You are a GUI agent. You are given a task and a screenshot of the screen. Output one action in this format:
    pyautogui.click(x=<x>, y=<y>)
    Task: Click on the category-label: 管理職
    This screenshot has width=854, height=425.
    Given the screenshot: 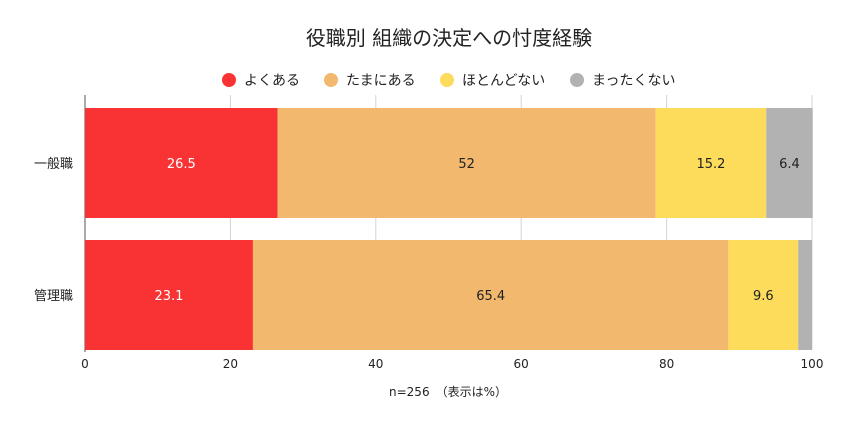 What is the action you would take?
    pyautogui.click(x=53, y=296)
    